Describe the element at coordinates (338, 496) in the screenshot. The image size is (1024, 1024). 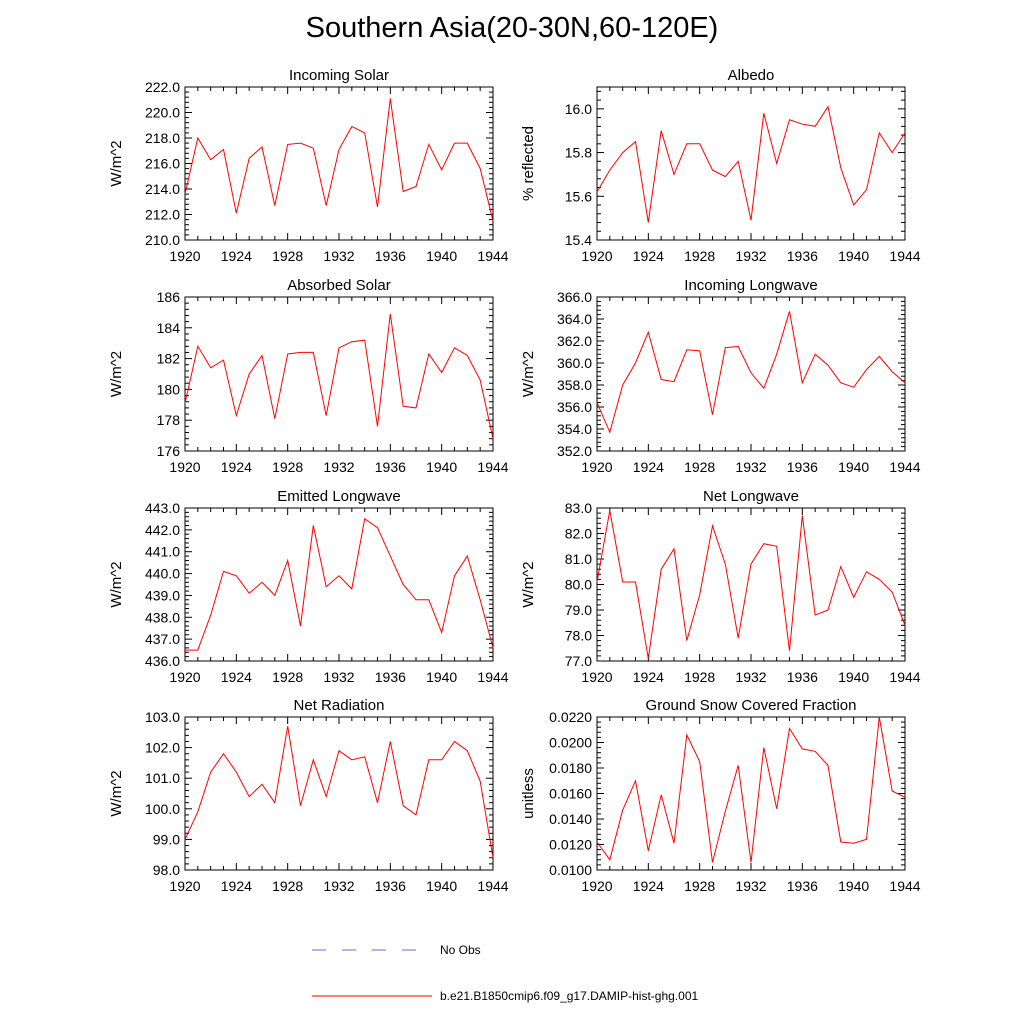
I see `panel-title: Emitted Longwave` at that location.